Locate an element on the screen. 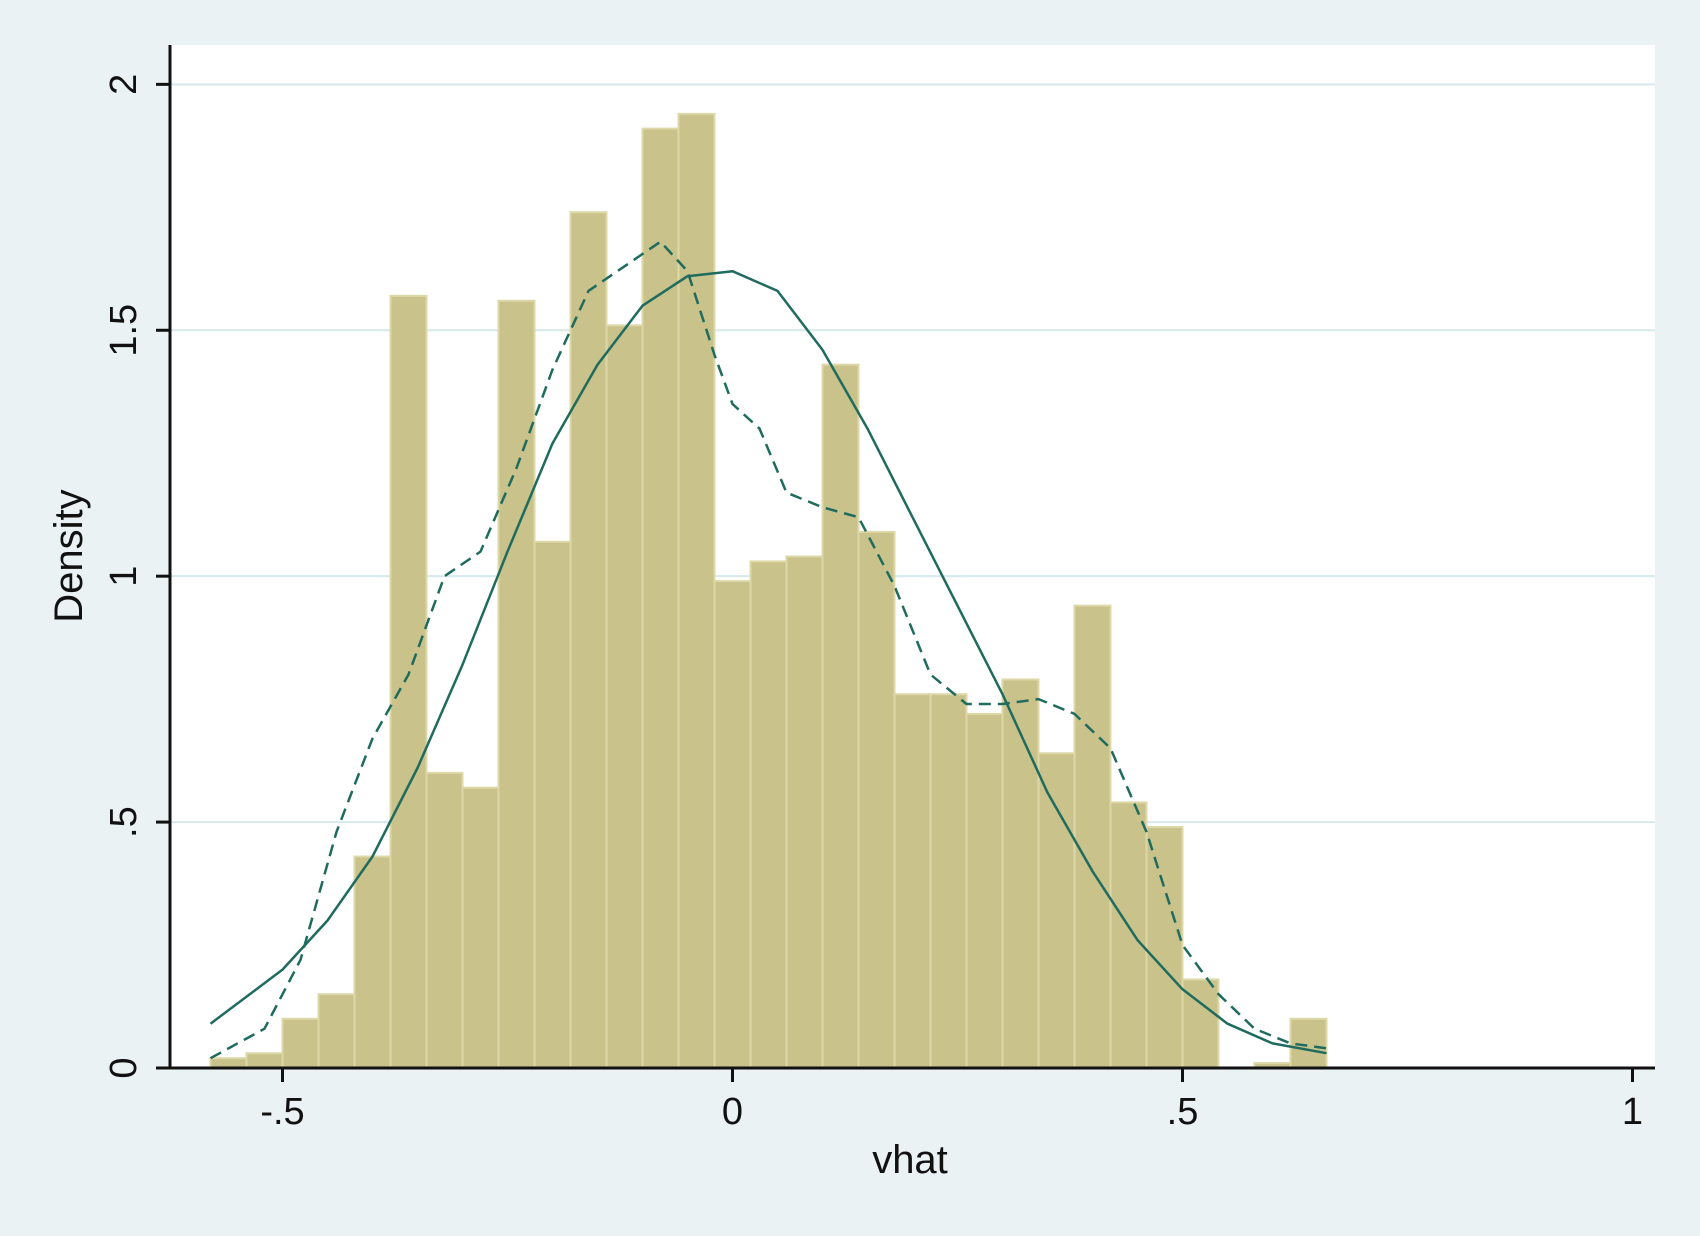 This screenshot has width=1700, height=1236. x-tick-label: -.5 is located at coordinates (282, 1112).